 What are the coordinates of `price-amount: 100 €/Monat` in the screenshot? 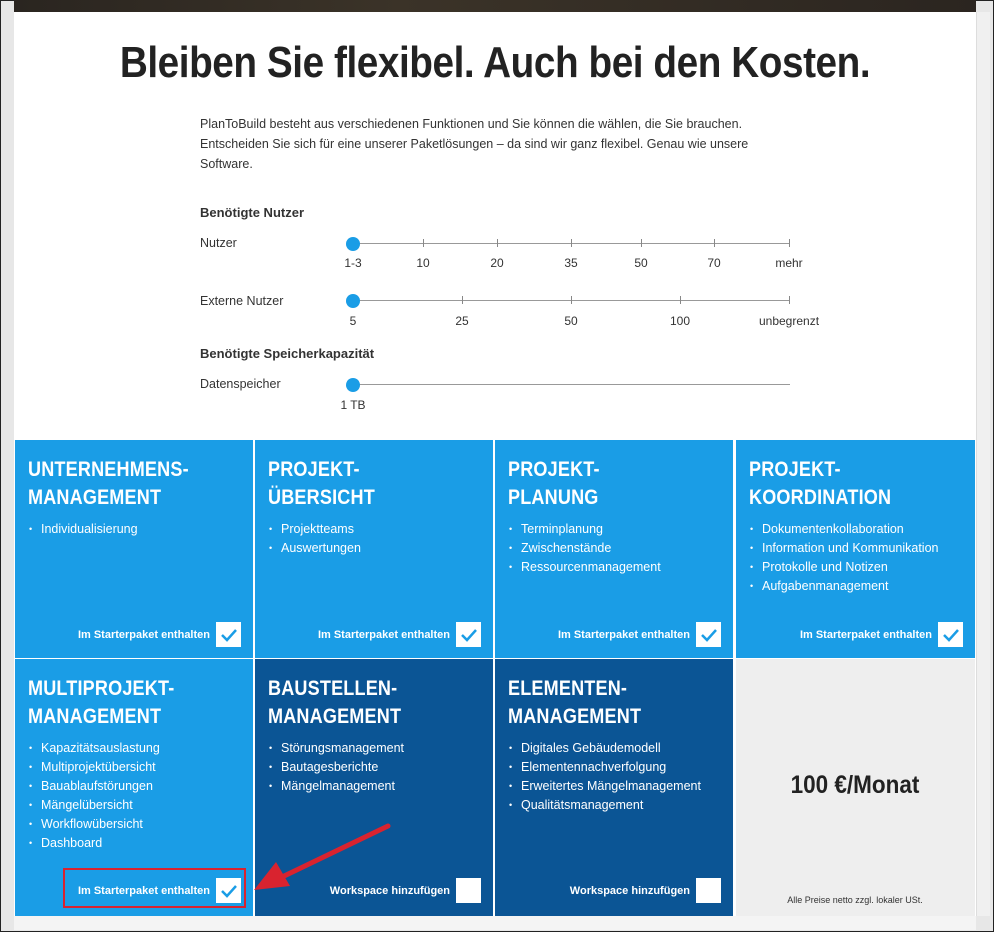 It's located at (855, 785).